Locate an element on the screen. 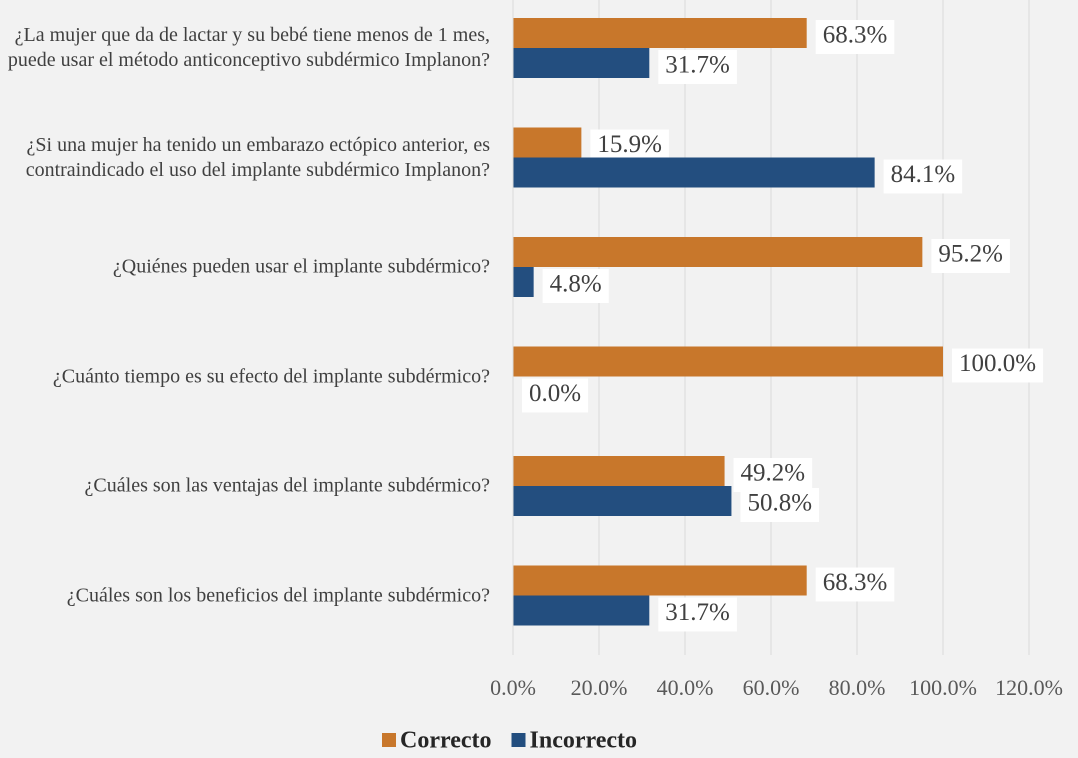 The height and width of the screenshot is (758, 1078). x-tick-label: 100.0% is located at coordinates (943, 687).